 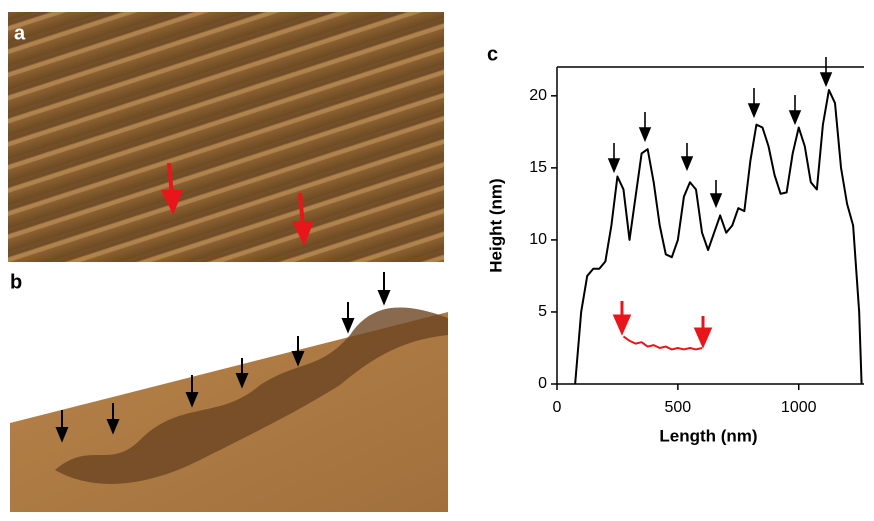 I want to click on x-tick-label: 1000, so click(x=799, y=407).